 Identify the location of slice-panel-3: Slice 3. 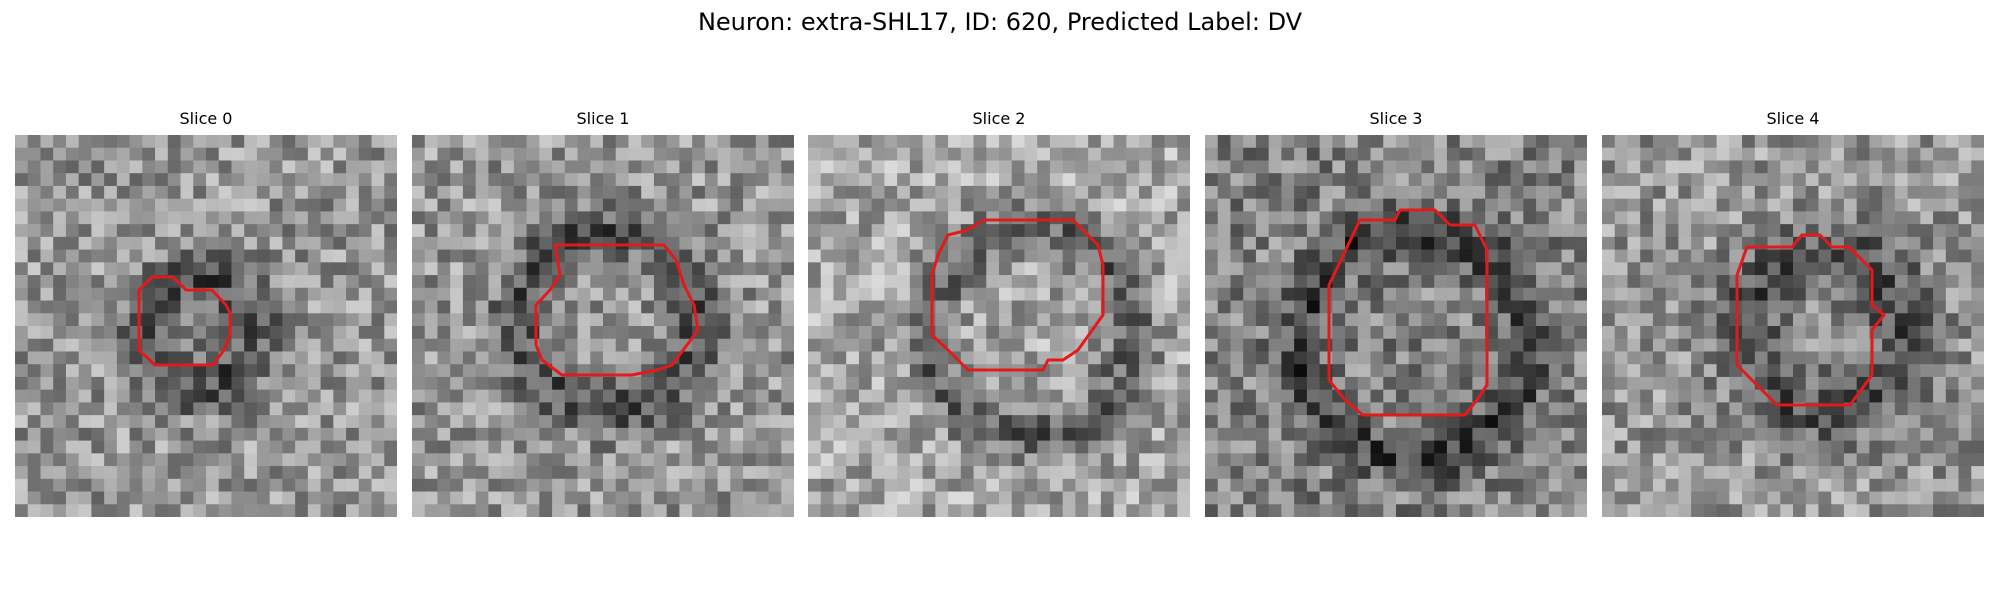
(1396, 317).